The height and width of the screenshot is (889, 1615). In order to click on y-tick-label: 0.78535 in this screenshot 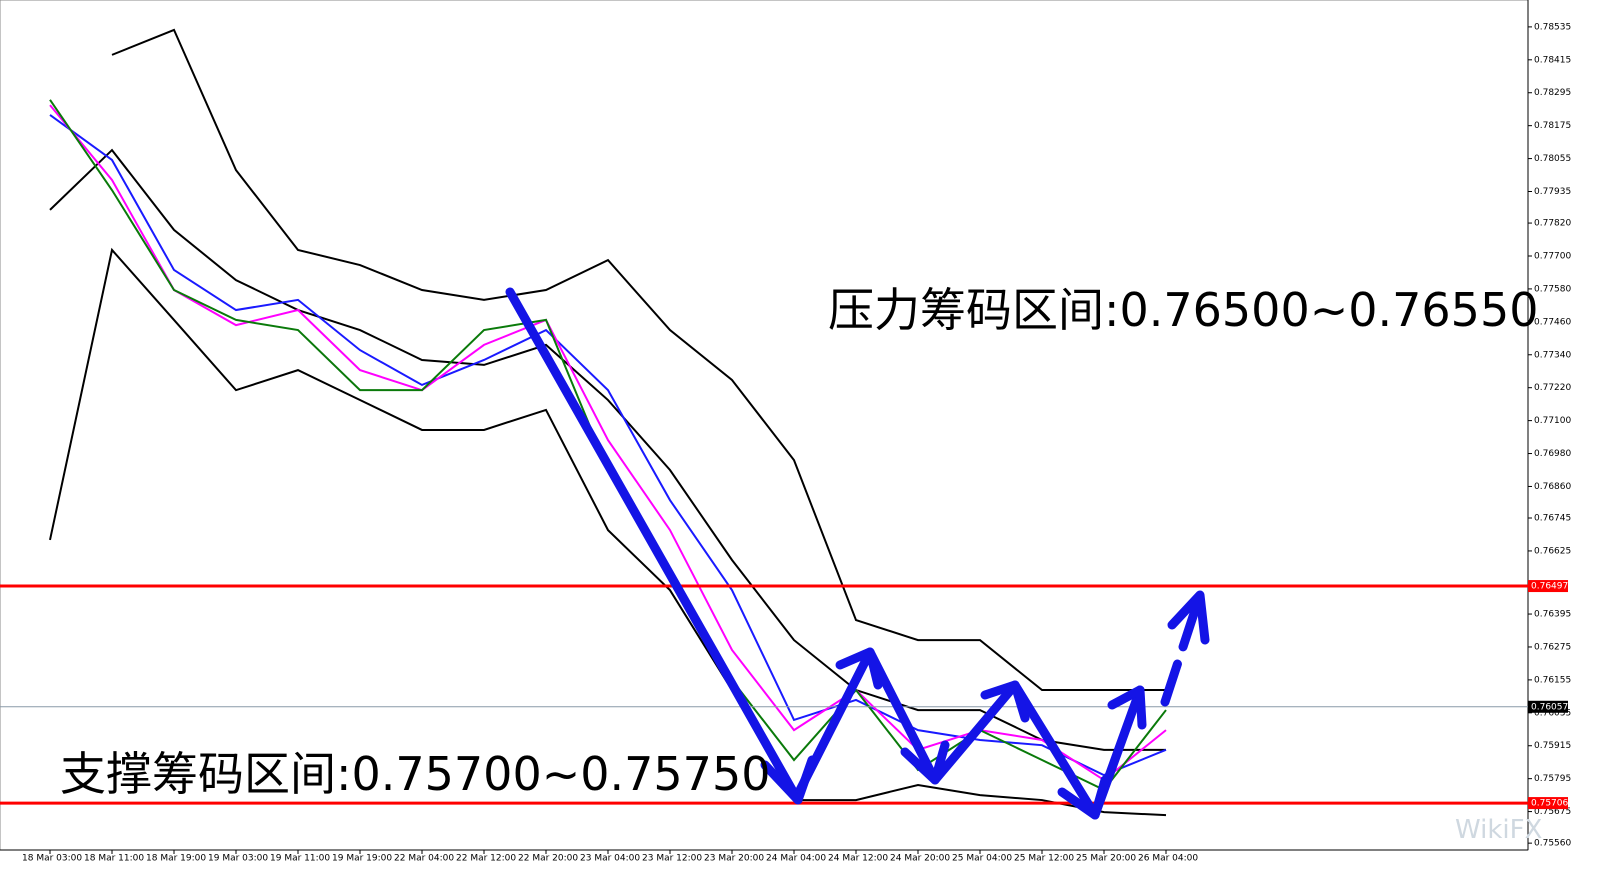, I will do `click(1552, 27)`.